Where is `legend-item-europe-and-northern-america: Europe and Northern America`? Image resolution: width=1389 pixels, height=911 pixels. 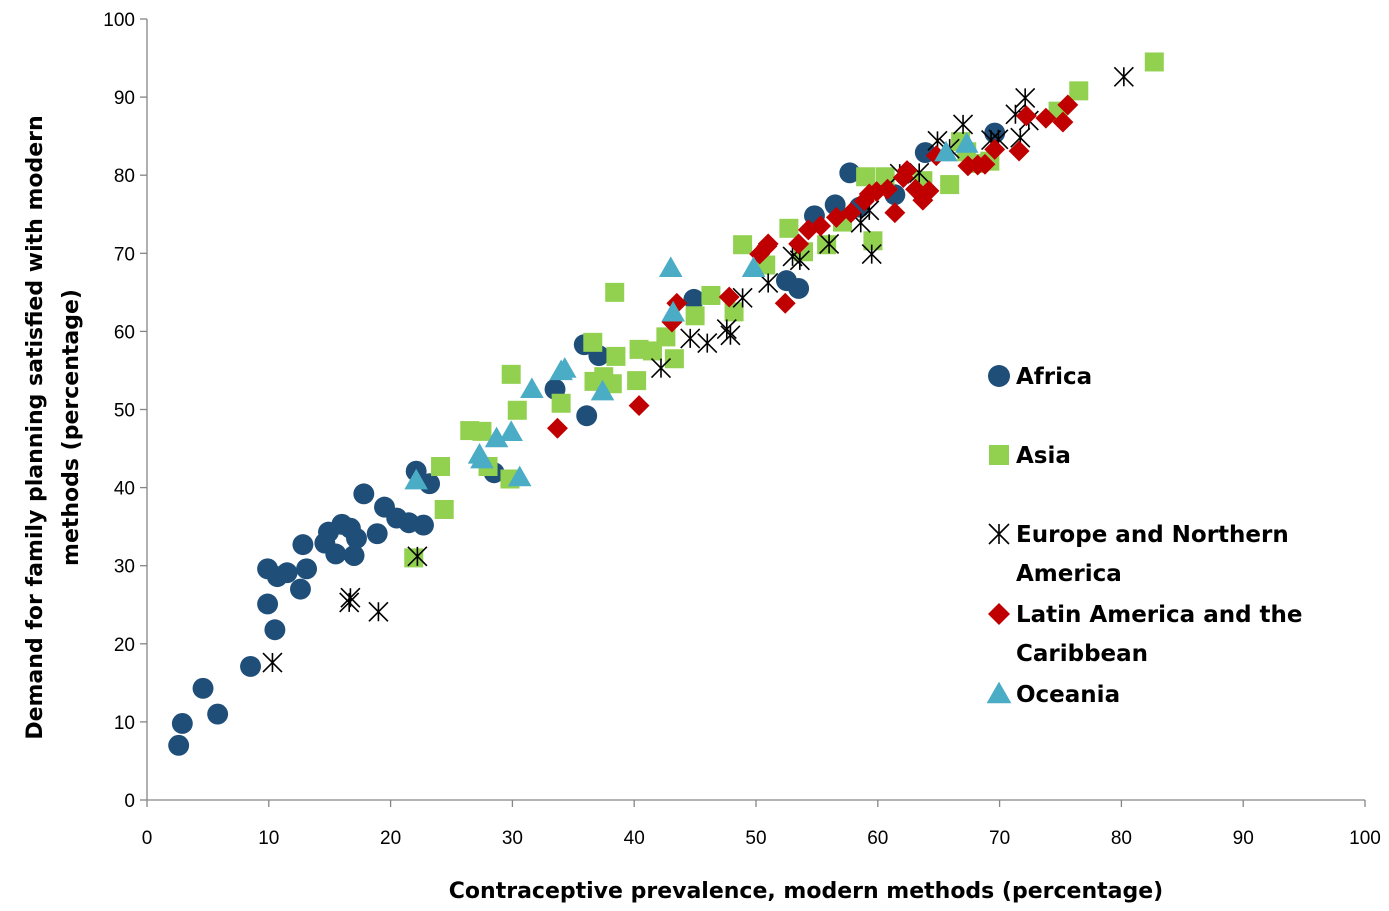 legend-item-europe-and-northern-america: Europe and Northern America is located at coordinates (1138, 554).